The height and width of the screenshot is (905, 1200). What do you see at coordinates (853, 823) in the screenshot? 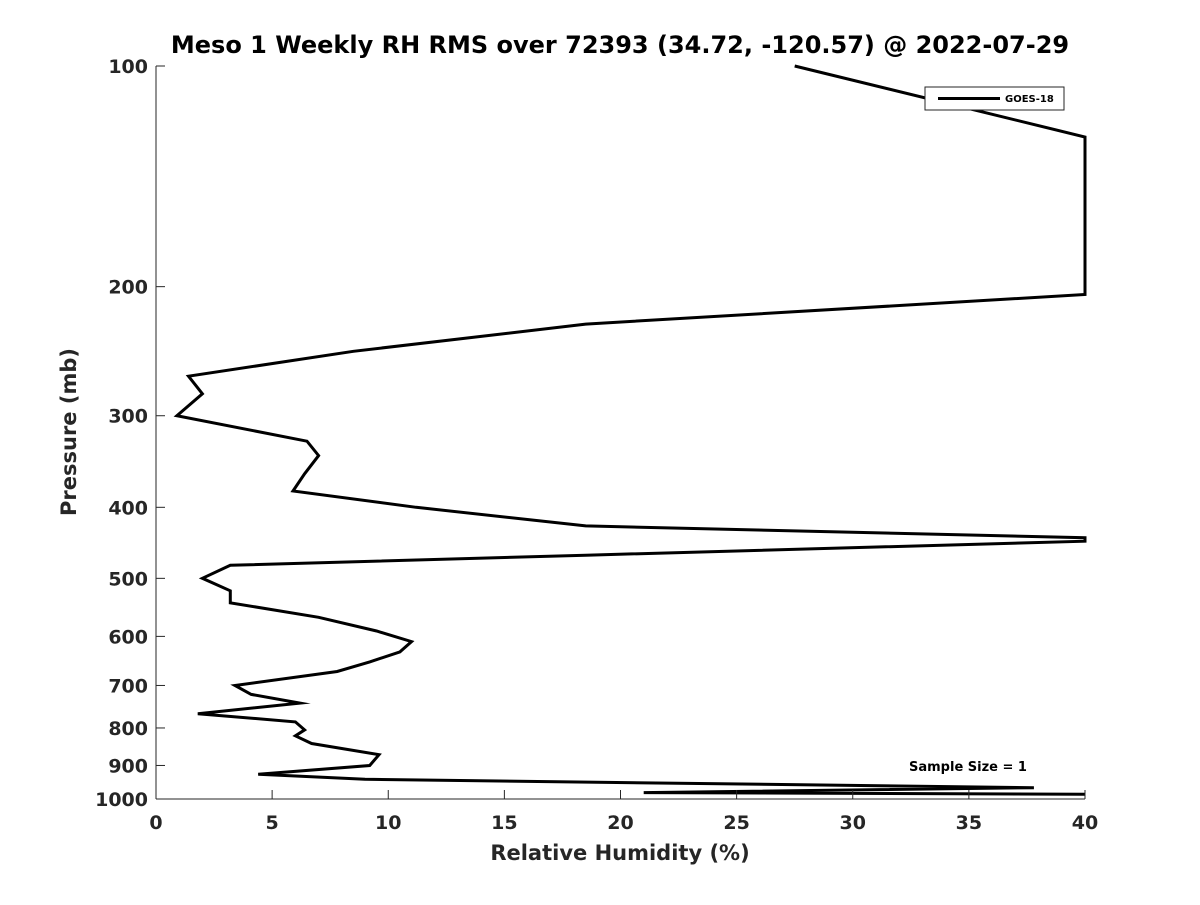
I see `x-tick-label: 30` at bounding box center [853, 823].